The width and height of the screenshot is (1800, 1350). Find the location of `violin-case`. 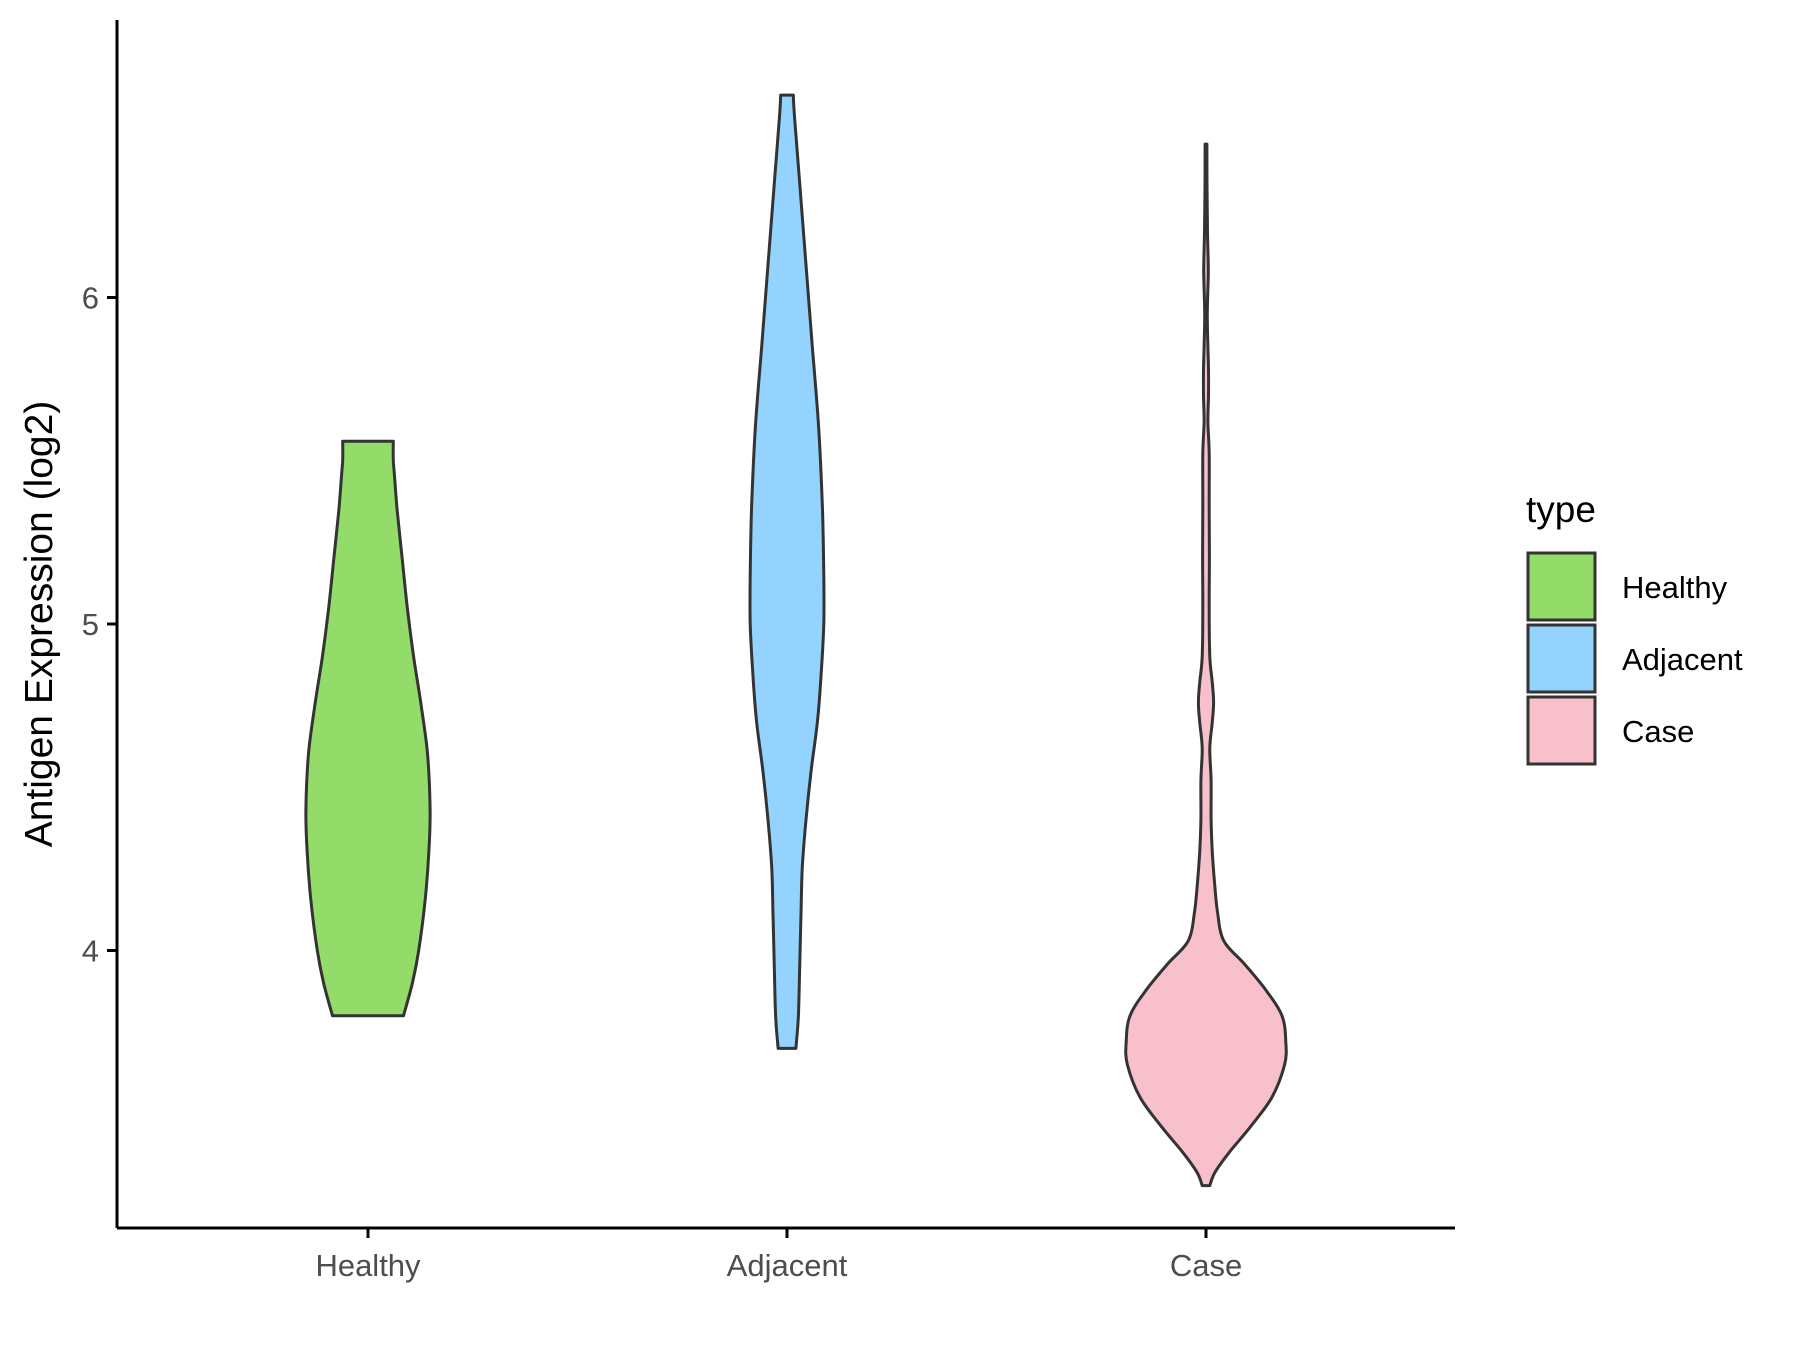

violin-case is located at coordinates (1206, 665).